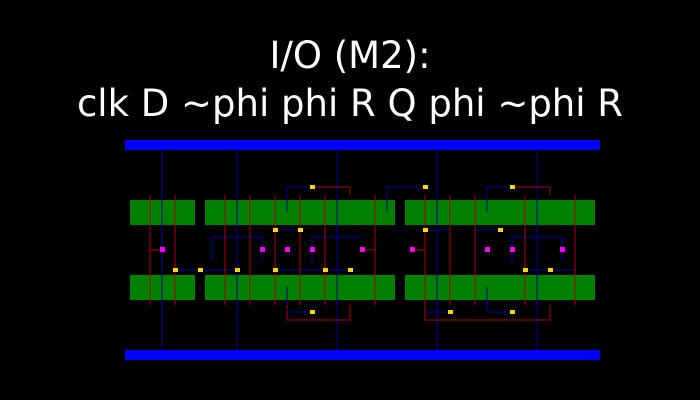 Image resolution: width=700 pixels, height=400 pixels. Describe the element at coordinates (362, 355) in the screenshot. I see `bottom-power-rail` at that location.